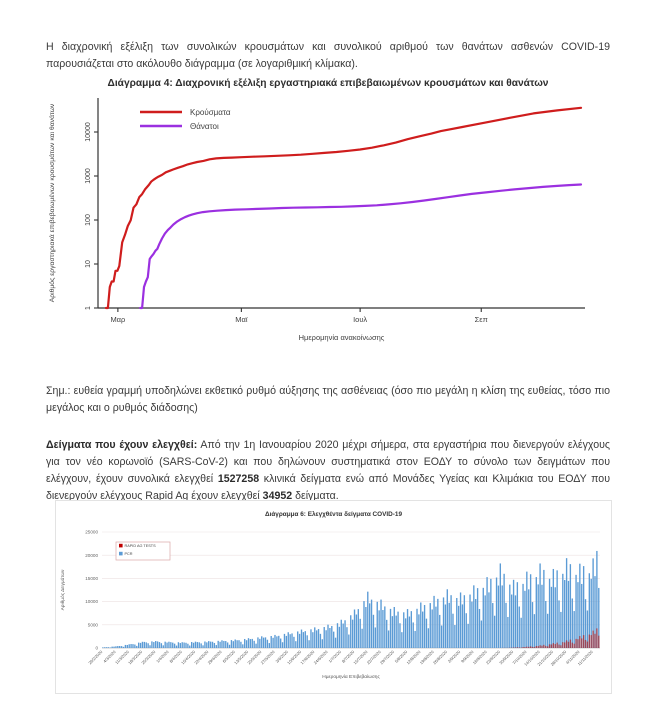 The image size is (656, 705). I want to click on samples-heading: Δείγματα που έχουν ελεγχθεί:, so click(122, 444).